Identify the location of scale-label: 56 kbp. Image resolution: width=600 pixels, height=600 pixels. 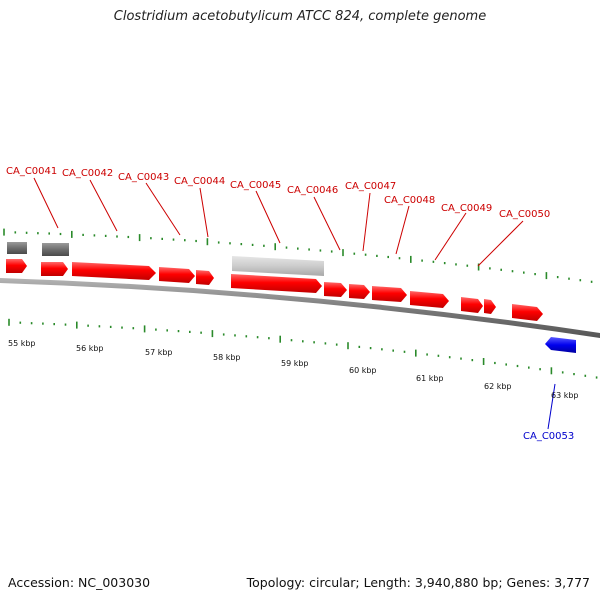
(90, 348).